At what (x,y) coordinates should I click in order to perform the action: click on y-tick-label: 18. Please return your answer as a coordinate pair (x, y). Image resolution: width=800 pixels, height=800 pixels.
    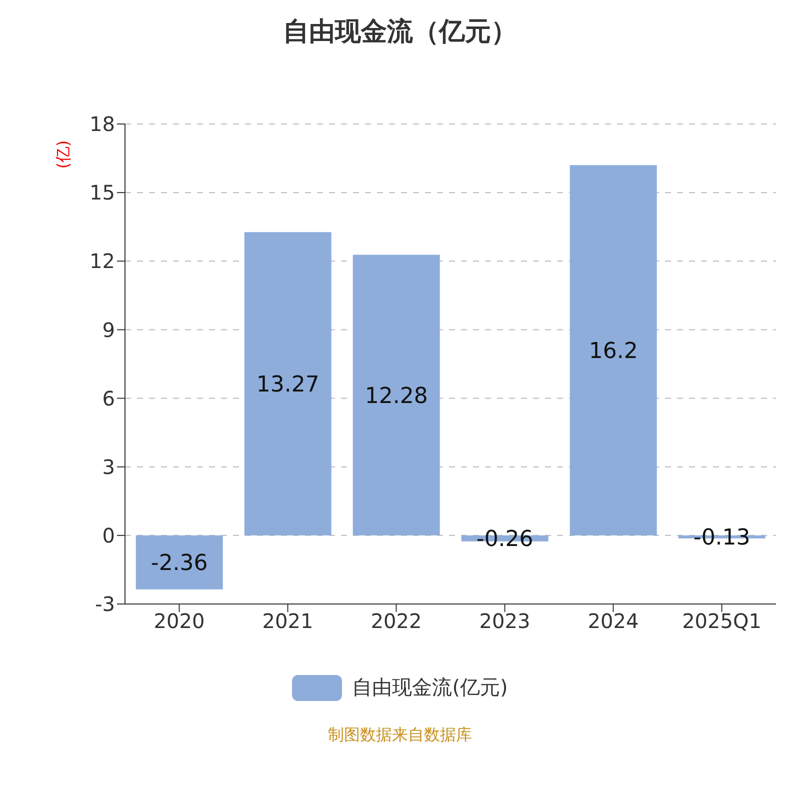
    Looking at the image, I should click on (102, 124).